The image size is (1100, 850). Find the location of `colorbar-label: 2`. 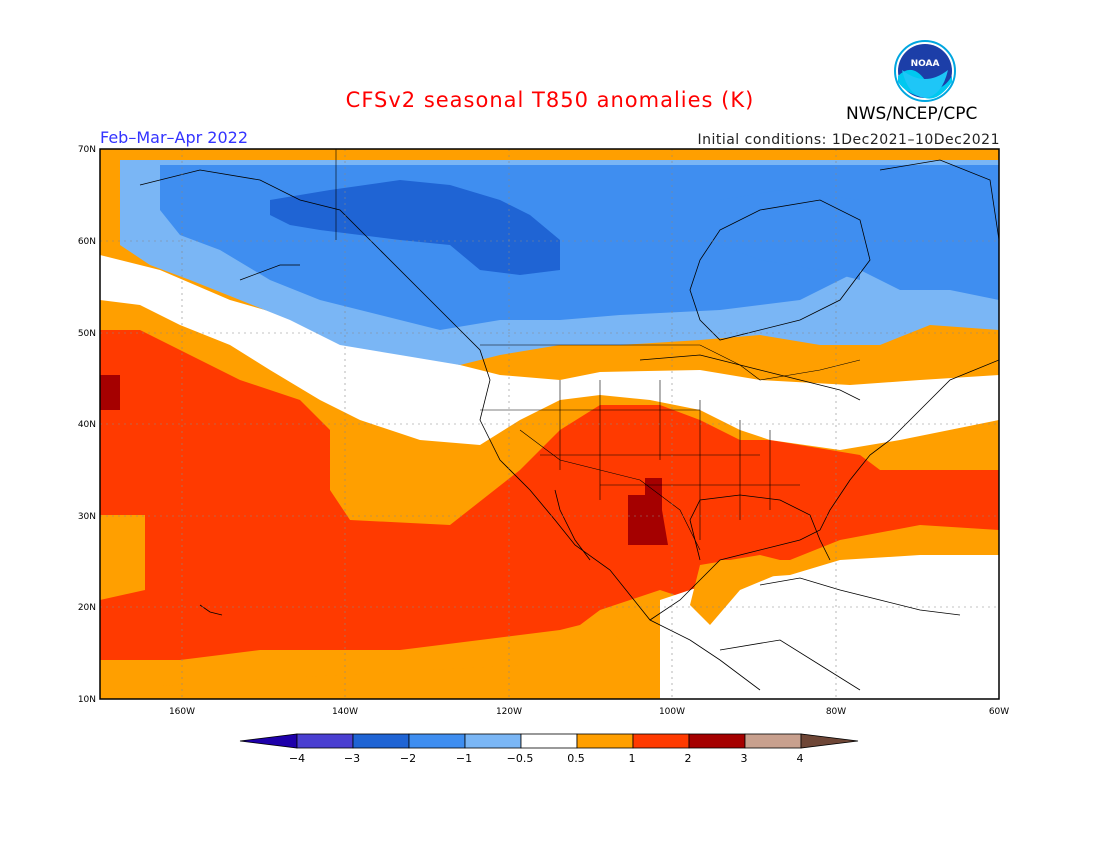

colorbar-label: 2 is located at coordinates (688, 758).